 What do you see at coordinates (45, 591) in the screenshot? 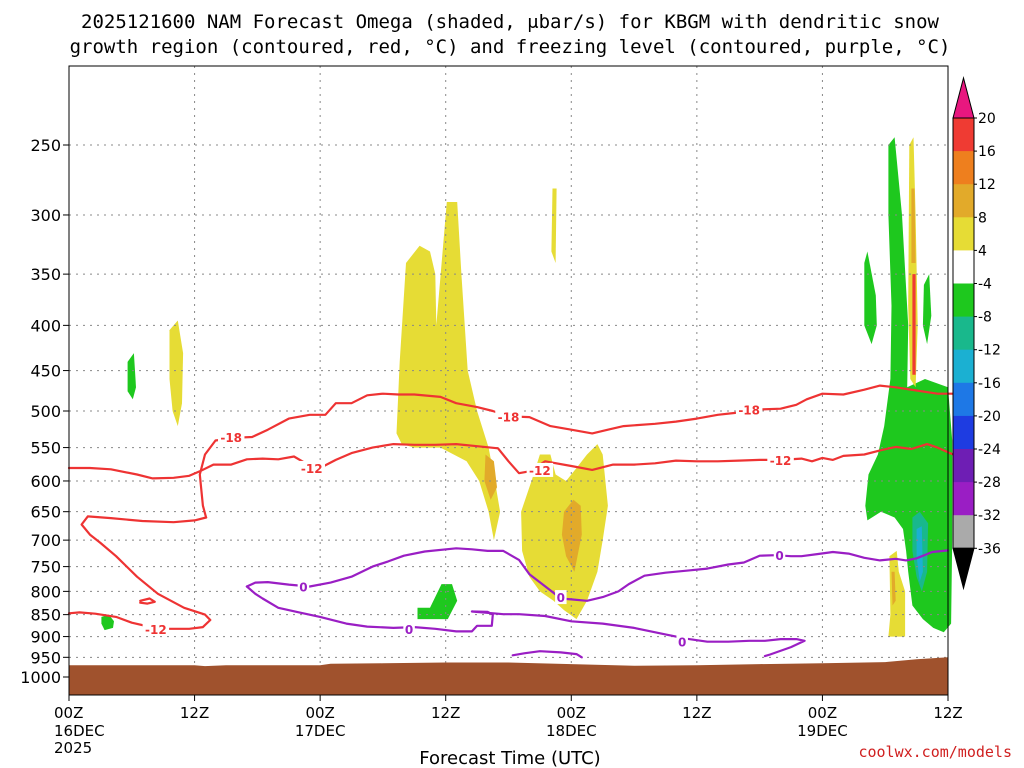
I see `y-tick-label-800: 800` at bounding box center [45, 591].